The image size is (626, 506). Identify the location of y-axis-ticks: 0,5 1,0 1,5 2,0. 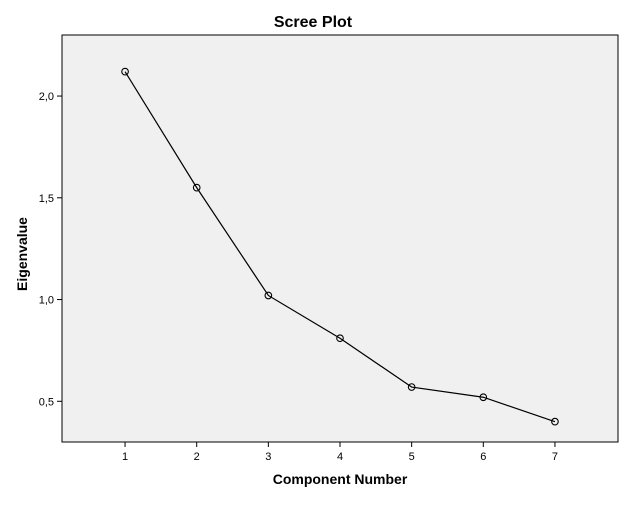
(50, 249).